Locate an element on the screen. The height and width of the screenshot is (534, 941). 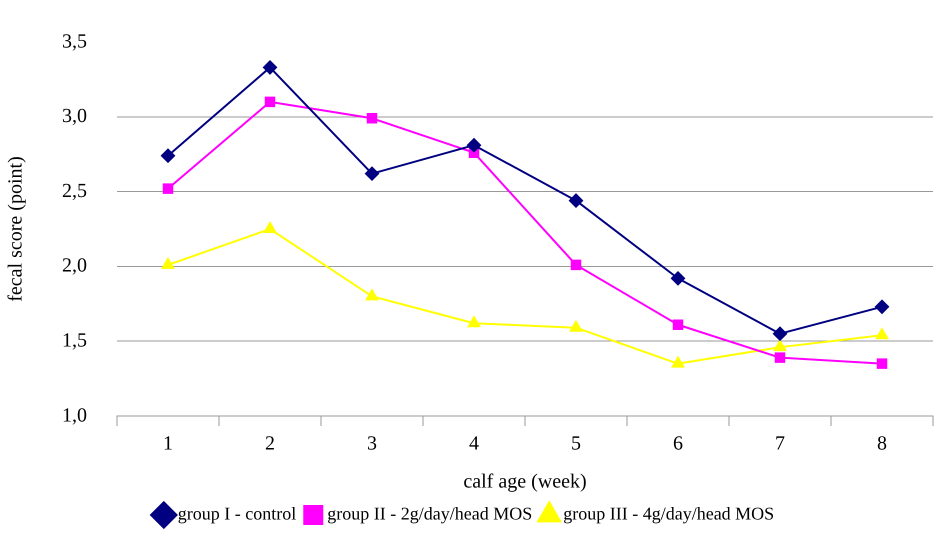
y-tick-label: 2,0 is located at coordinates (74, 265).